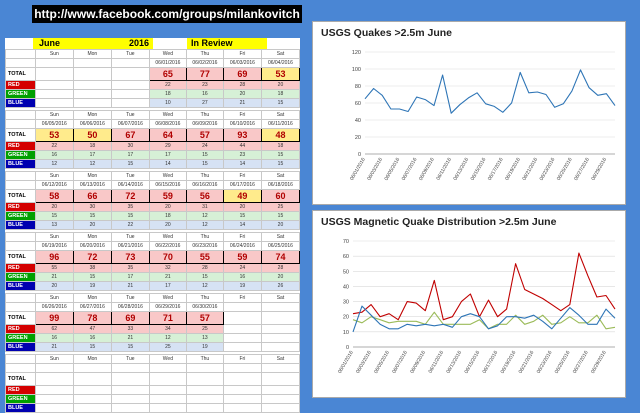 The height and width of the screenshot is (413, 640). I want to click on blue-value-cell: 17, so click(167, 286).